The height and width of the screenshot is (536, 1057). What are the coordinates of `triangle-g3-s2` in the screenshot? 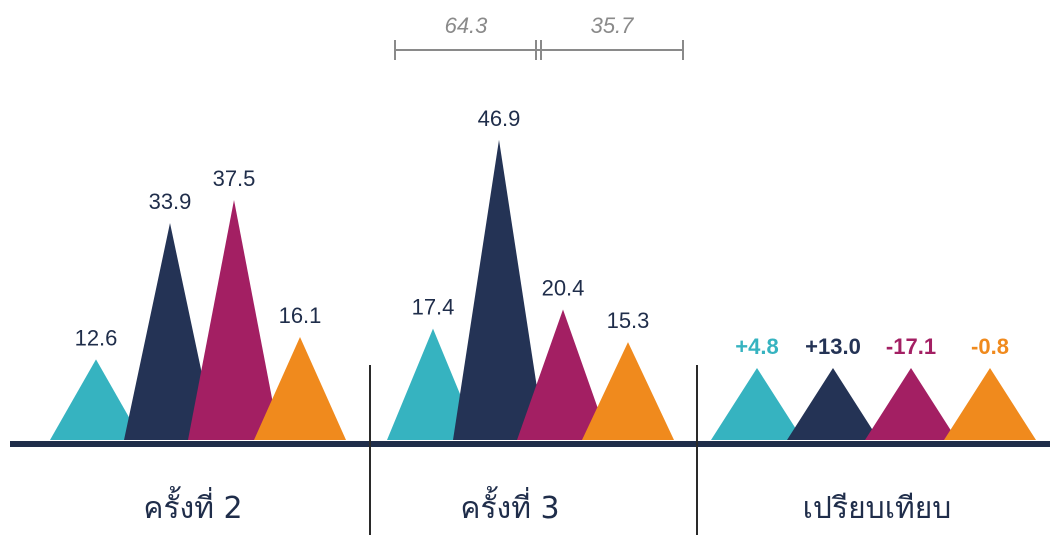 It's located at (833, 404).